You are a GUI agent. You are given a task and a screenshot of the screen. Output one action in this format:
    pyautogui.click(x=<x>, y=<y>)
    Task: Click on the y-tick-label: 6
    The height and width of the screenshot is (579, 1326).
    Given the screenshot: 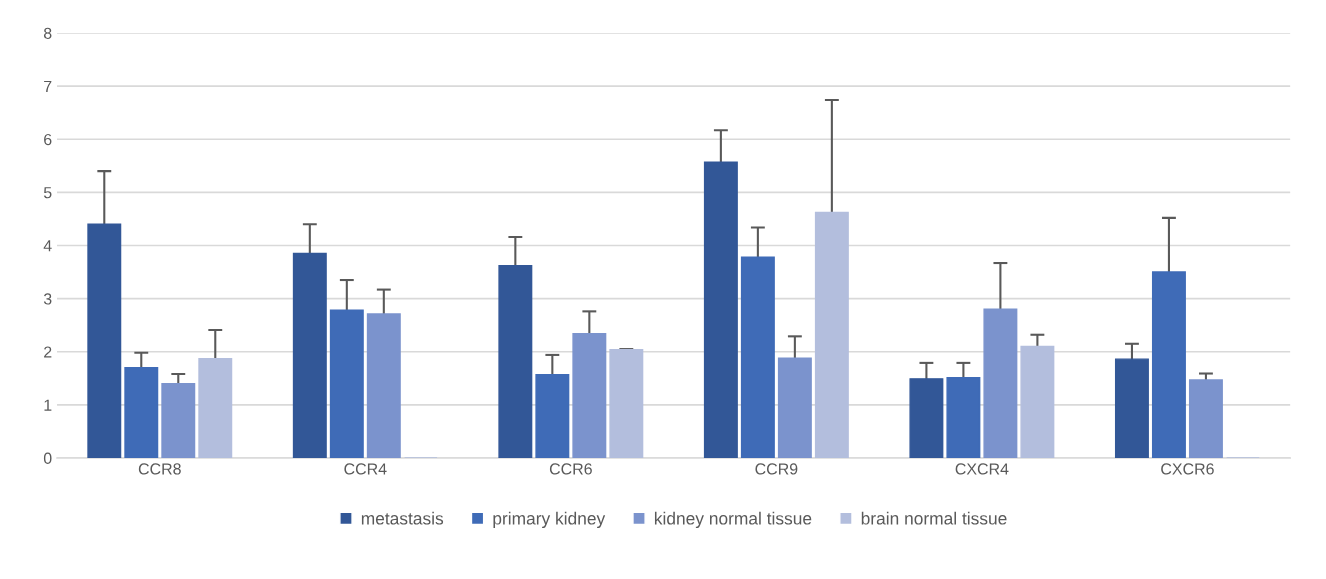 What is the action you would take?
    pyautogui.click(x=48, y=139)
    